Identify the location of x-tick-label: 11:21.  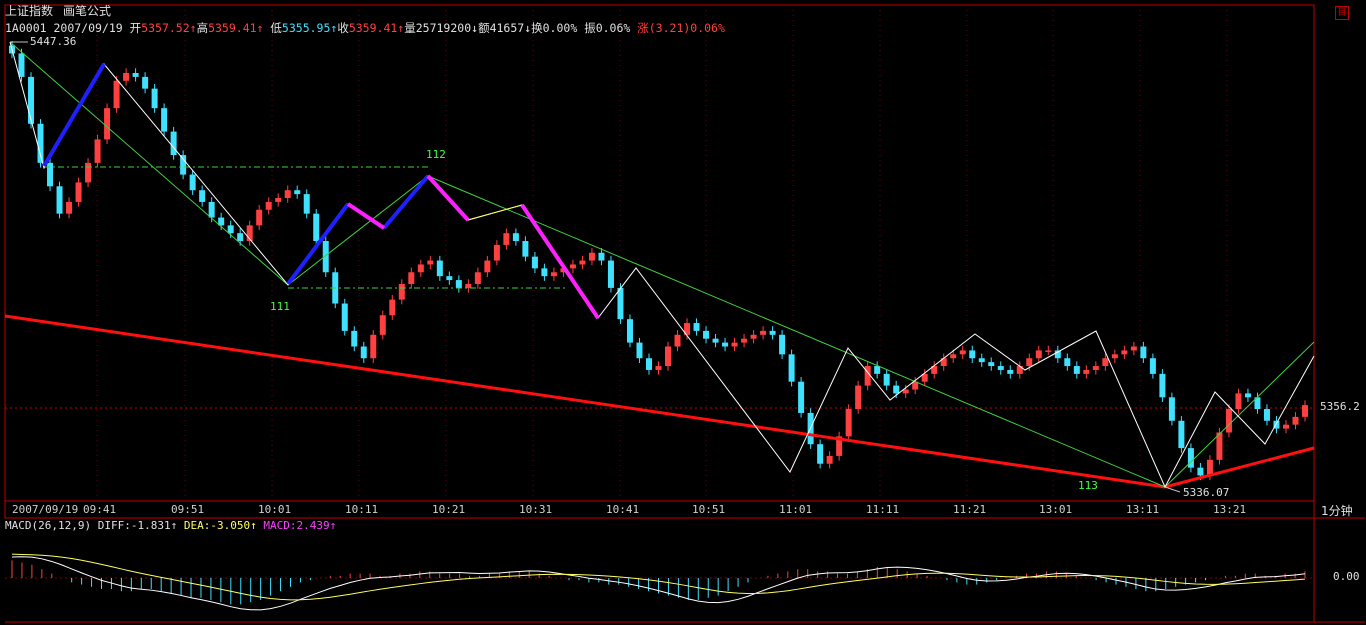
(970, 509).